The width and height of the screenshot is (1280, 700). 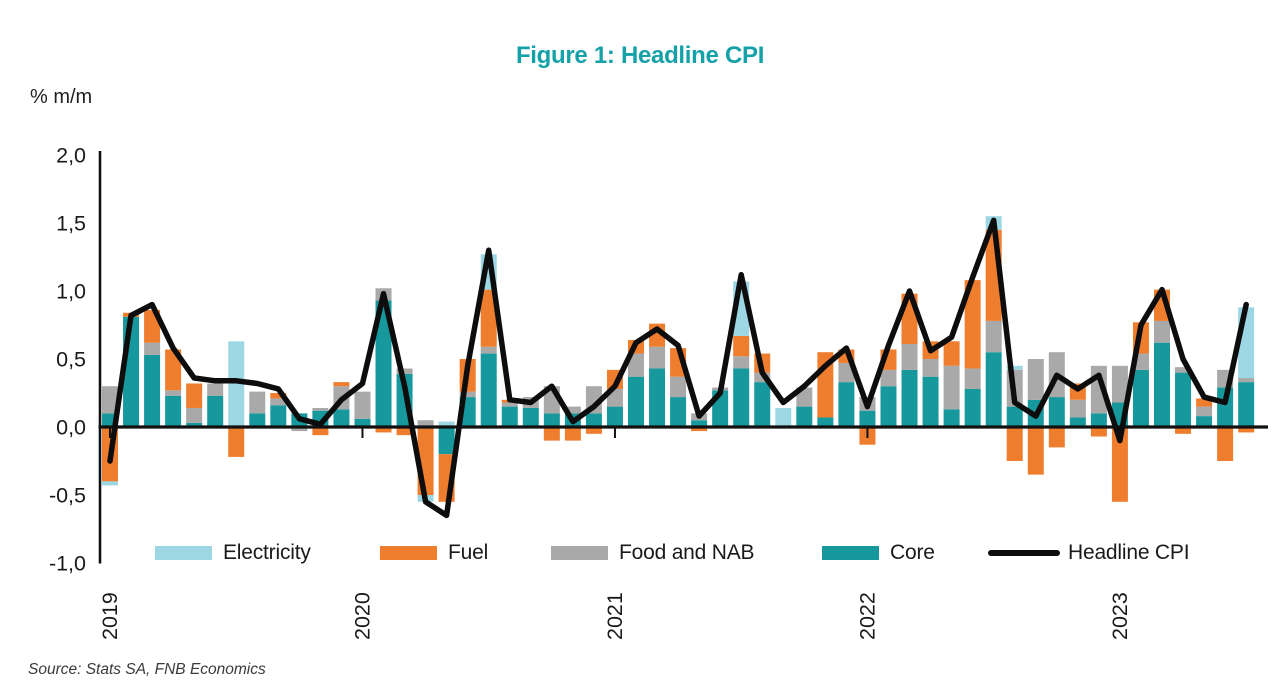 I want to click on legend-label: Food and NAB, so click(x=687, y=552).